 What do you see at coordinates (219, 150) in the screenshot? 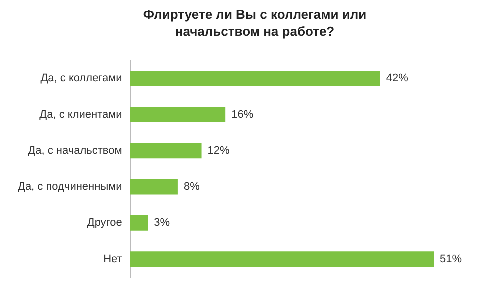
I see `data-label: 12%` at bounding box center [219, 150].